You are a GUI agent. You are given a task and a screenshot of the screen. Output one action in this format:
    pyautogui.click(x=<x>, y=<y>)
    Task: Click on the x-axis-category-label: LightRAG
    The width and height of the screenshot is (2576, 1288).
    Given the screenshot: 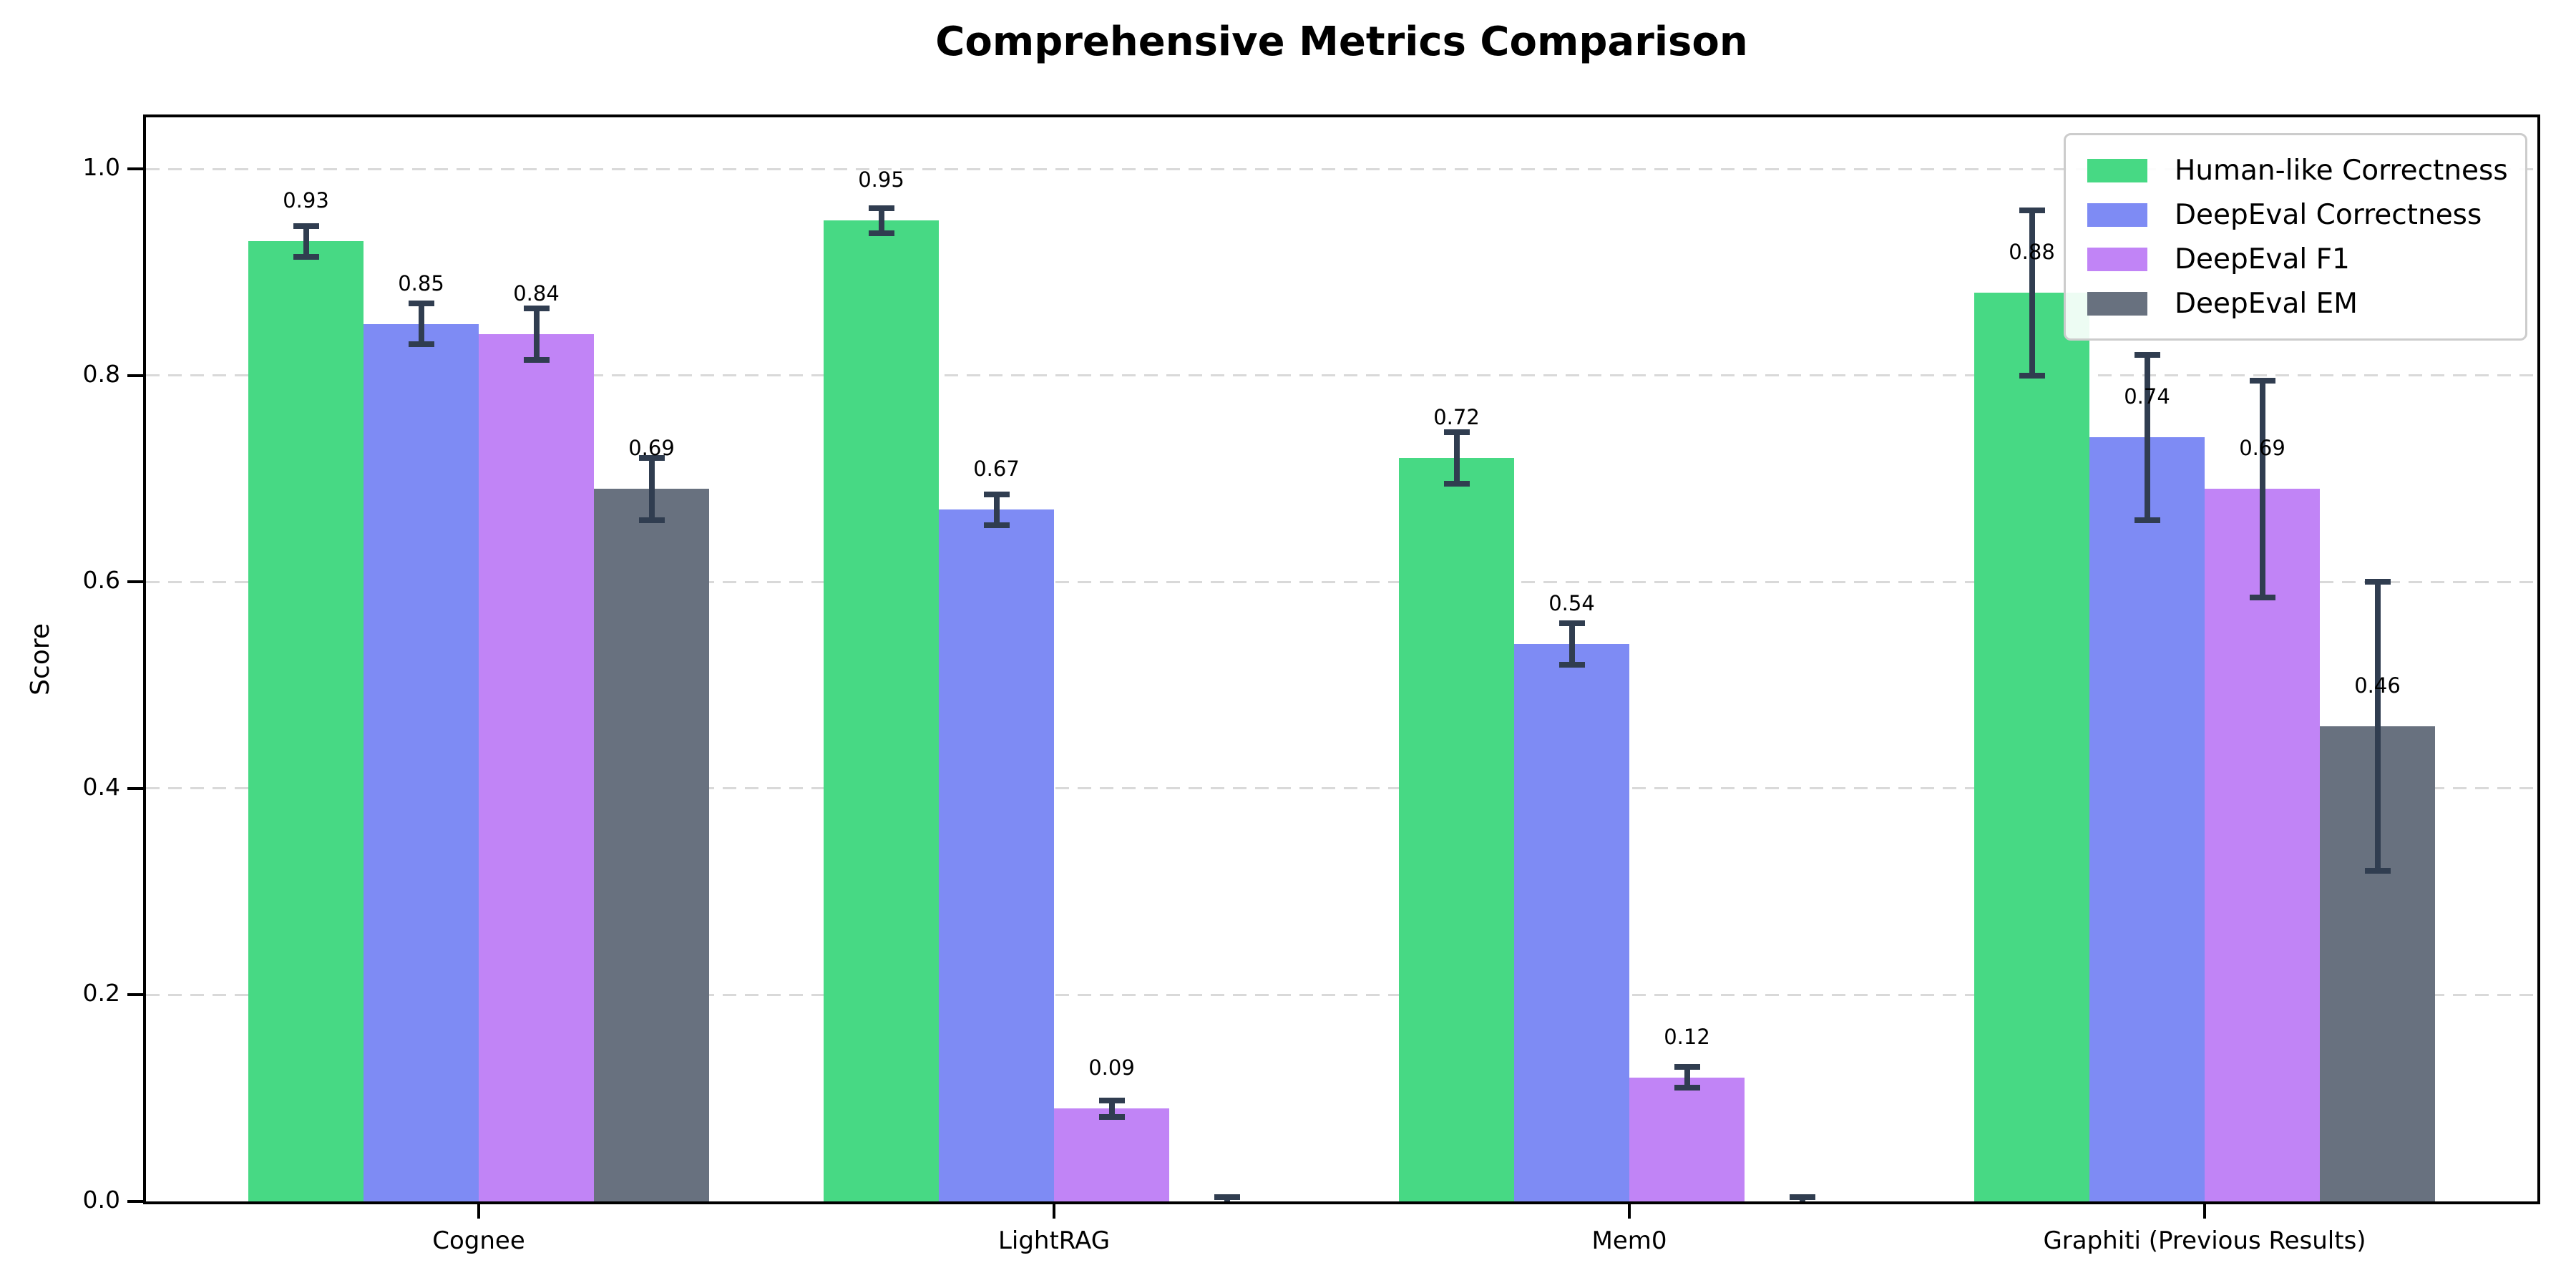 What is the action you would take?
    pyautogui.click(x=1054, y=1240)
    